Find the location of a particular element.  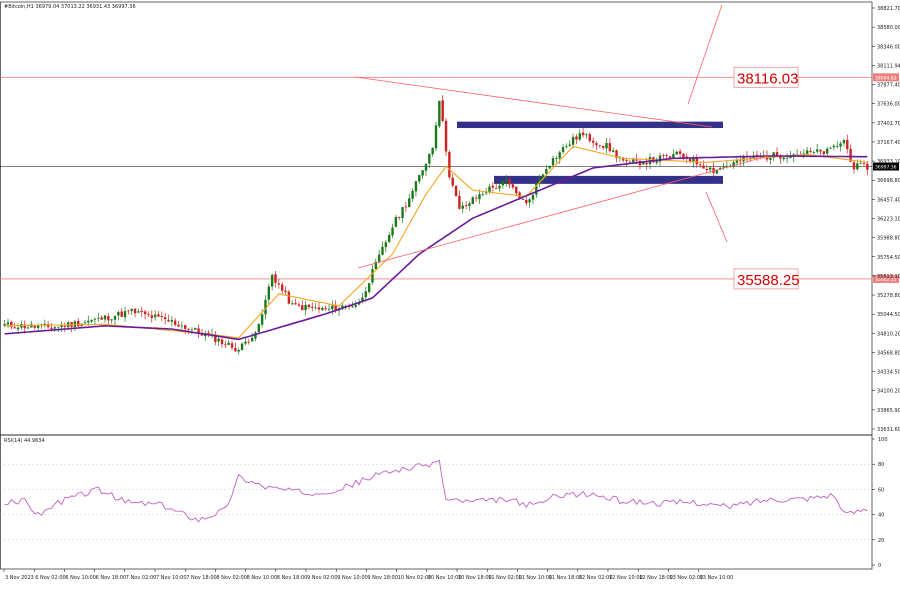

y-tick-label: 33865.90 is located at coordinates (888, 411).